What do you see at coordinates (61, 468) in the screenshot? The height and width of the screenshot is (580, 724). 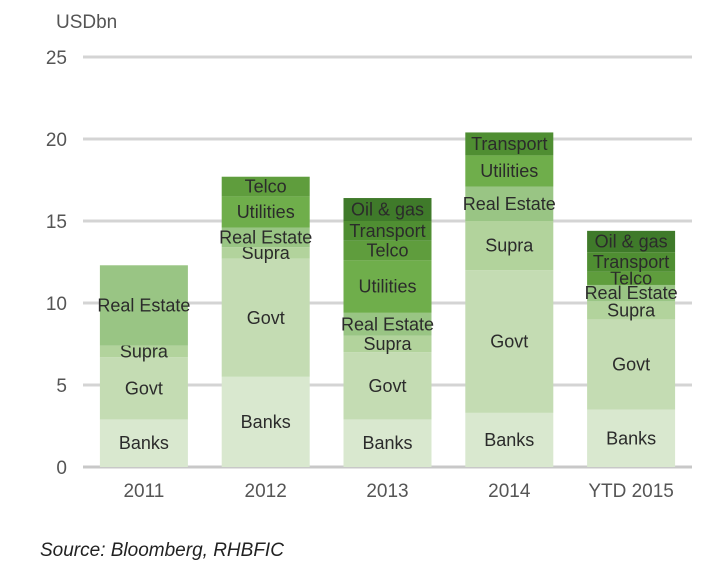 I see `y-tick-label: 0` at bounding box center [61, 468].